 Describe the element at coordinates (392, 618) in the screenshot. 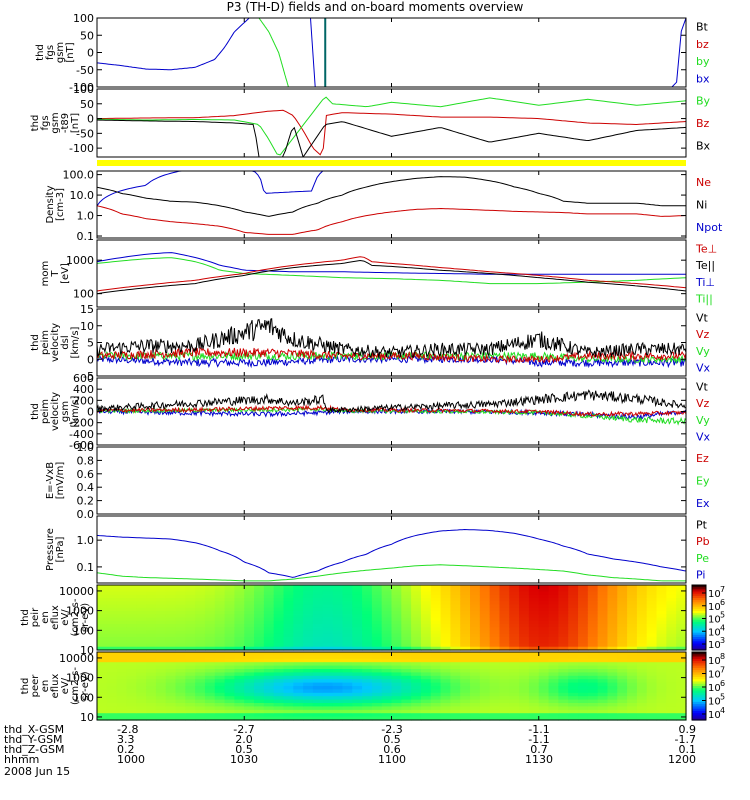

I see `spectrogram-cells` at that location.